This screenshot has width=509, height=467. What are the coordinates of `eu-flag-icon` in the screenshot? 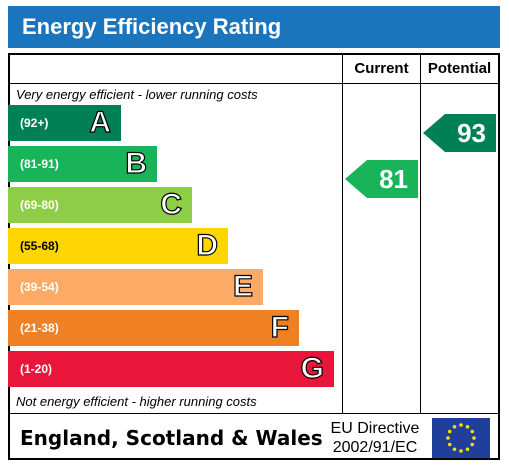 It's located at (461, 438).